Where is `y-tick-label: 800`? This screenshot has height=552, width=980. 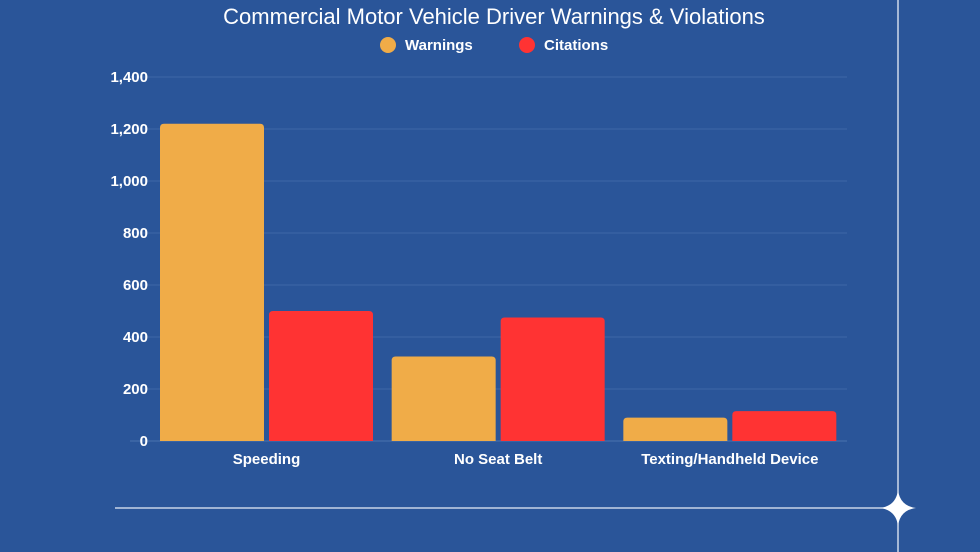 y-tick-label: 800 is located at coordinates (135, 233).